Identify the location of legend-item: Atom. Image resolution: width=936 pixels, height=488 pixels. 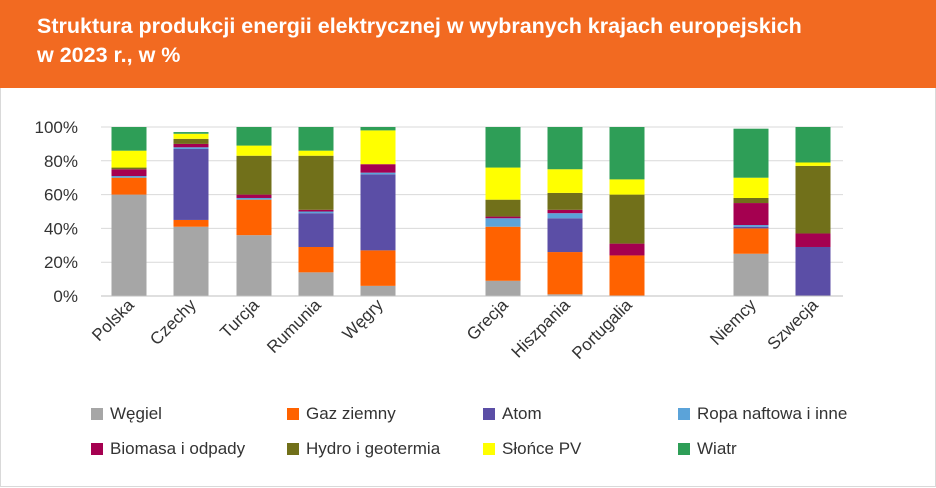
(512, 414).